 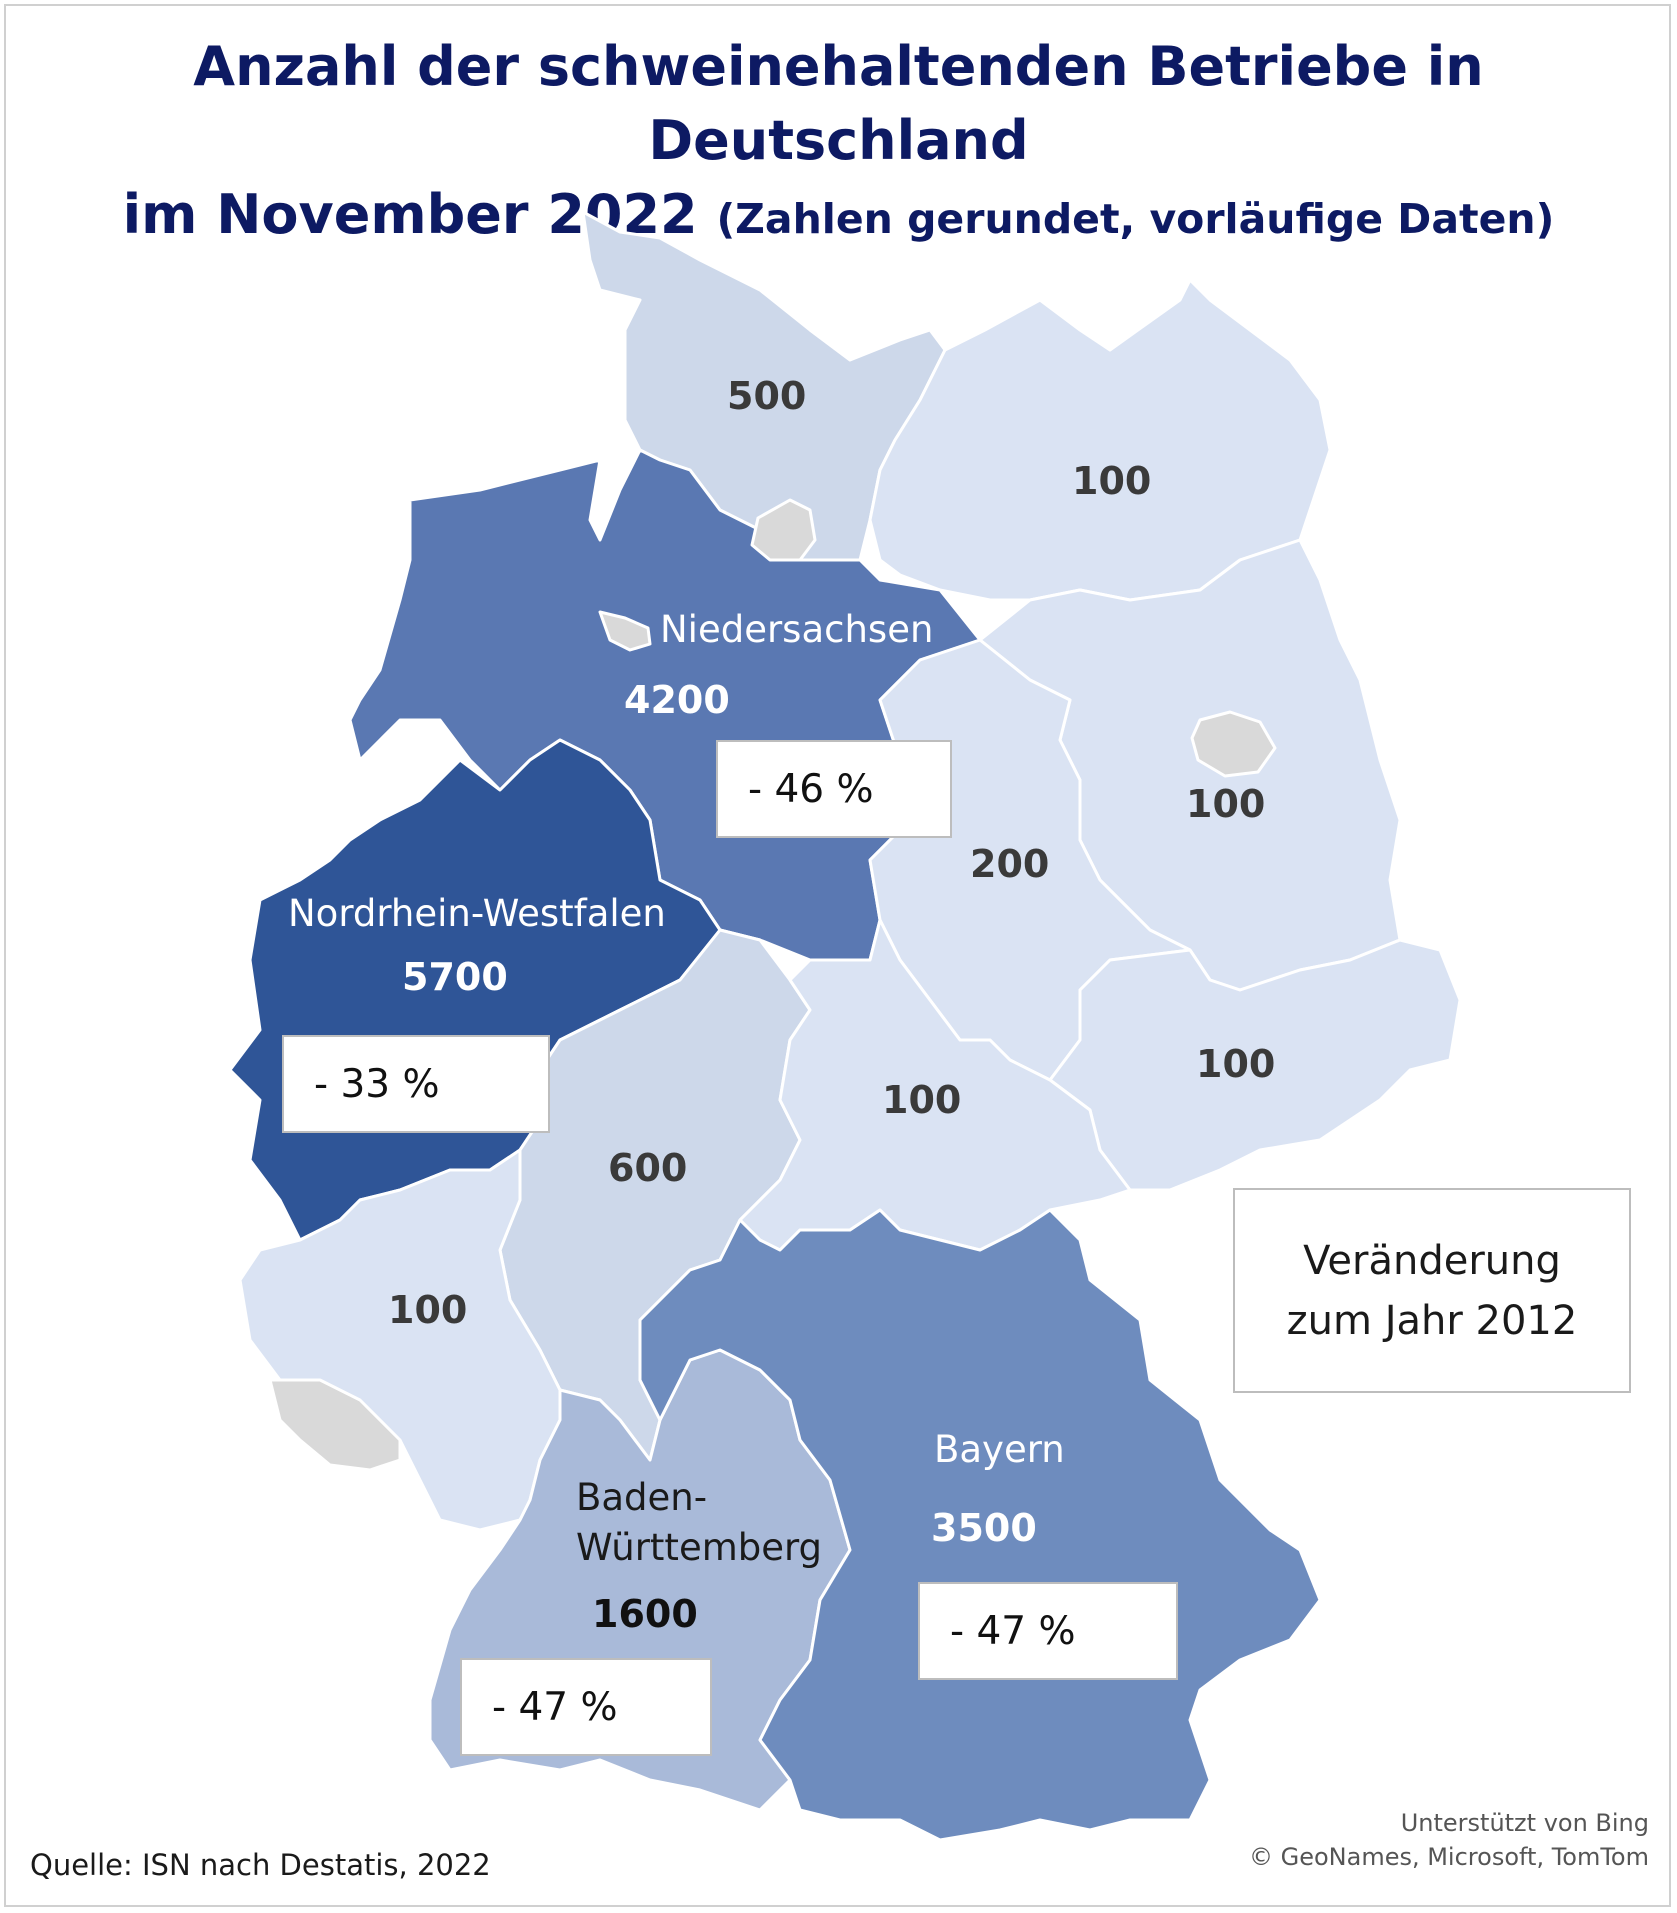 I want to click on change-box-baden-wuerttemberg: - 47 %, so click(x=586, y=1707).